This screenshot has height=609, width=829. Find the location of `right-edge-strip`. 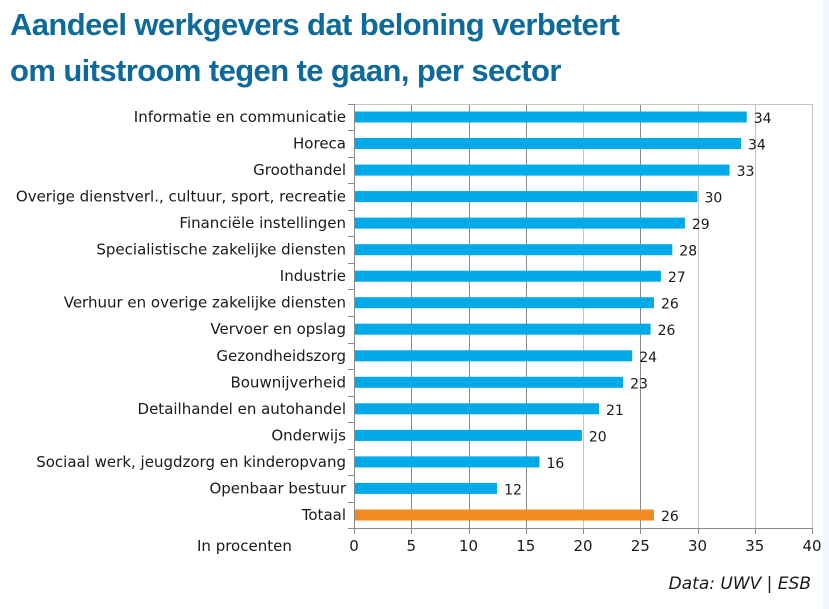

right-edge-strip is located at coordinates (826, 304).